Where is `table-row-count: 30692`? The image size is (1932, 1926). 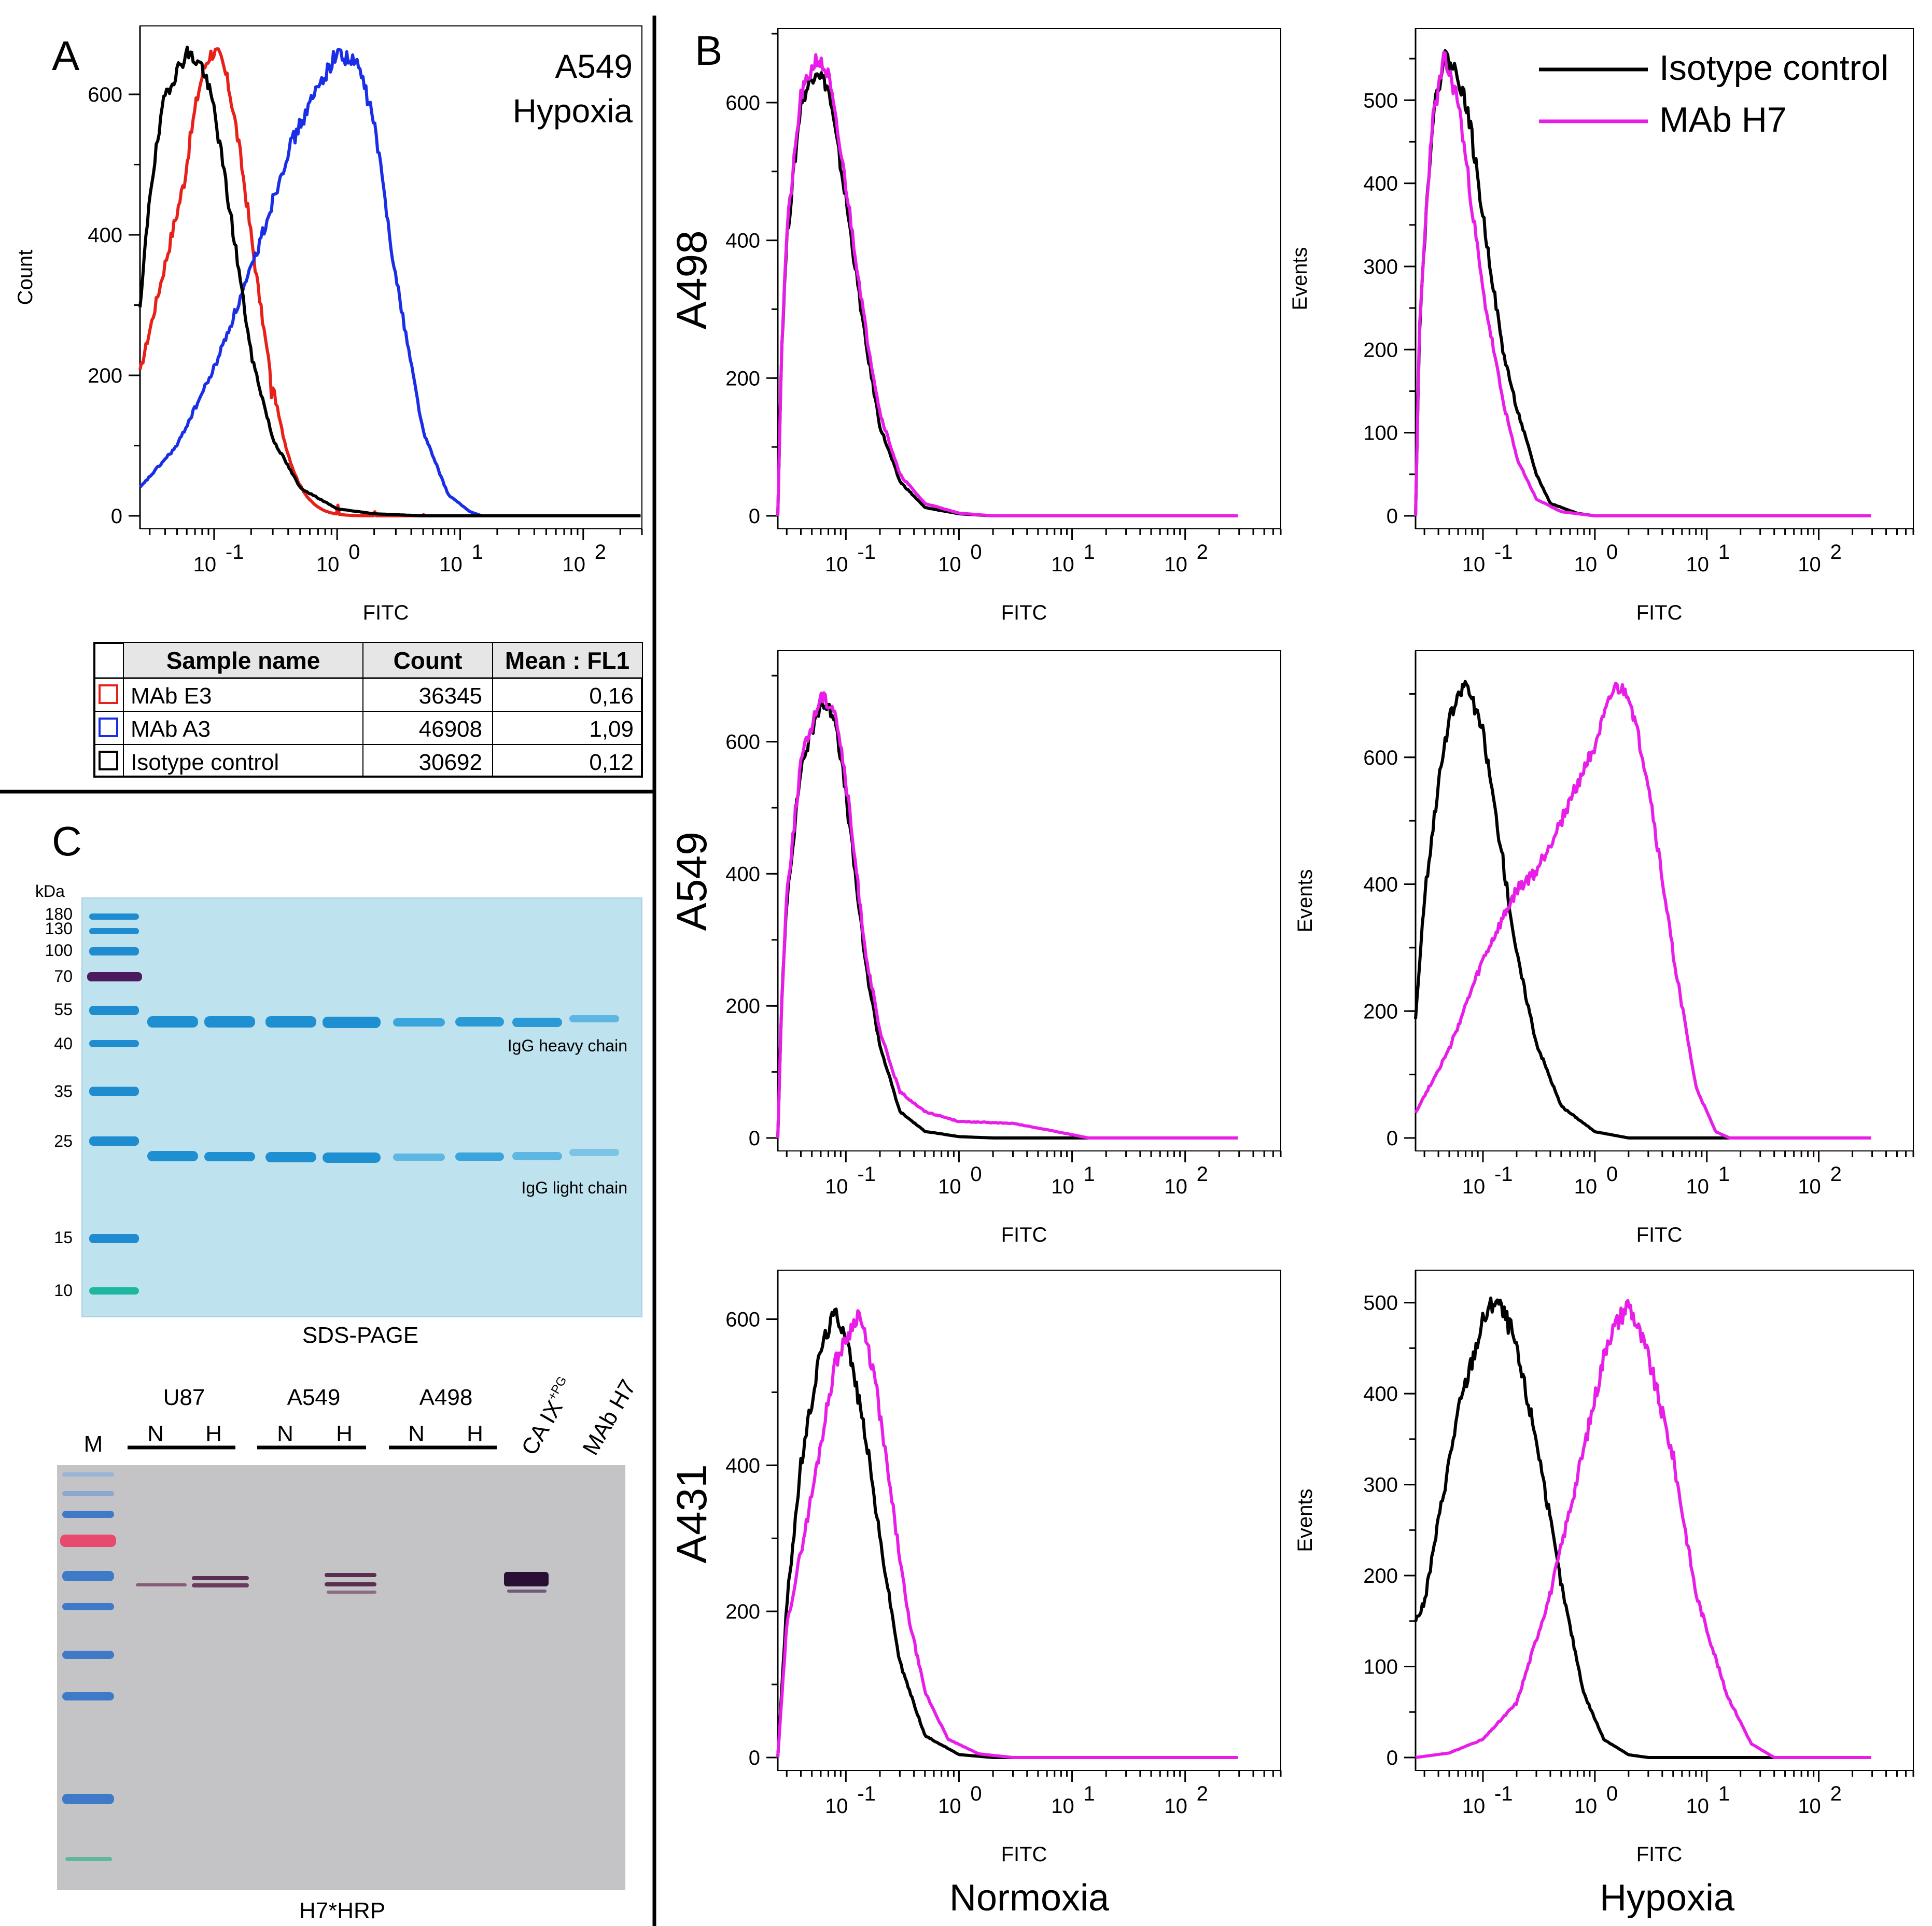
table-row-count: 30692 is located at coordinates (450, 762).